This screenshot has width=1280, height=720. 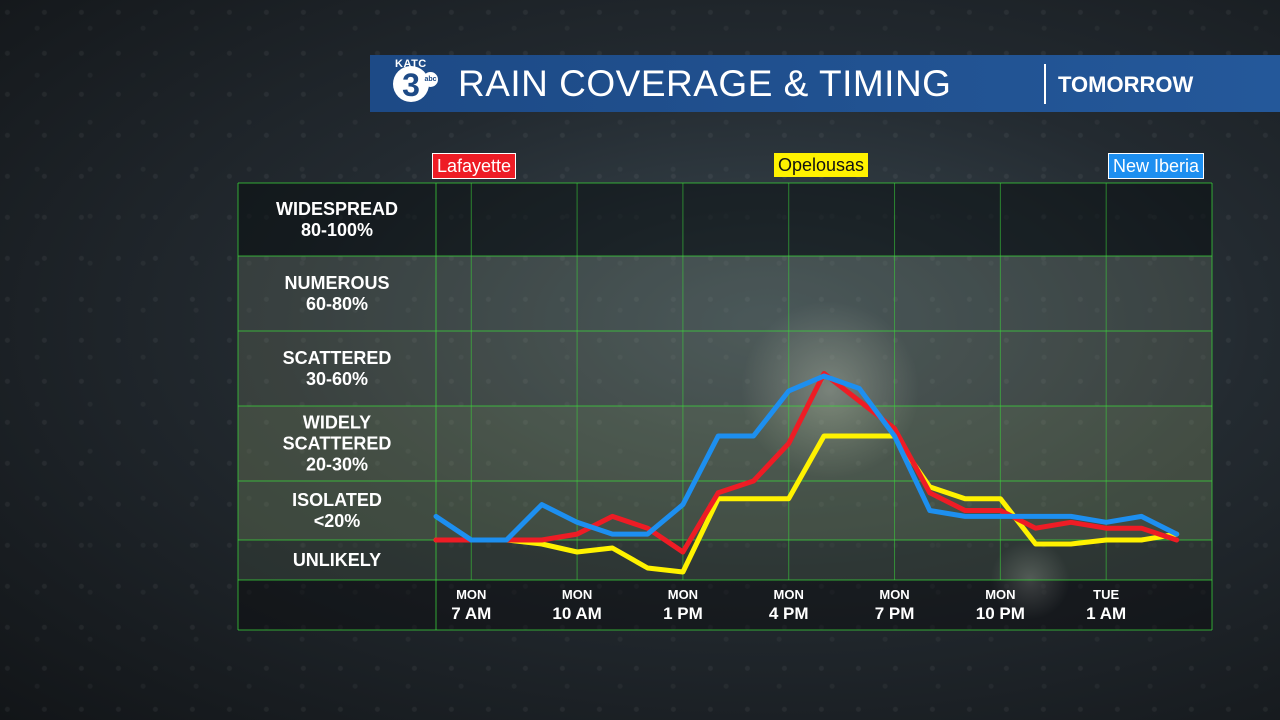 I want to click on x-tick-time: 1 PM, so click(x=683, y=613).